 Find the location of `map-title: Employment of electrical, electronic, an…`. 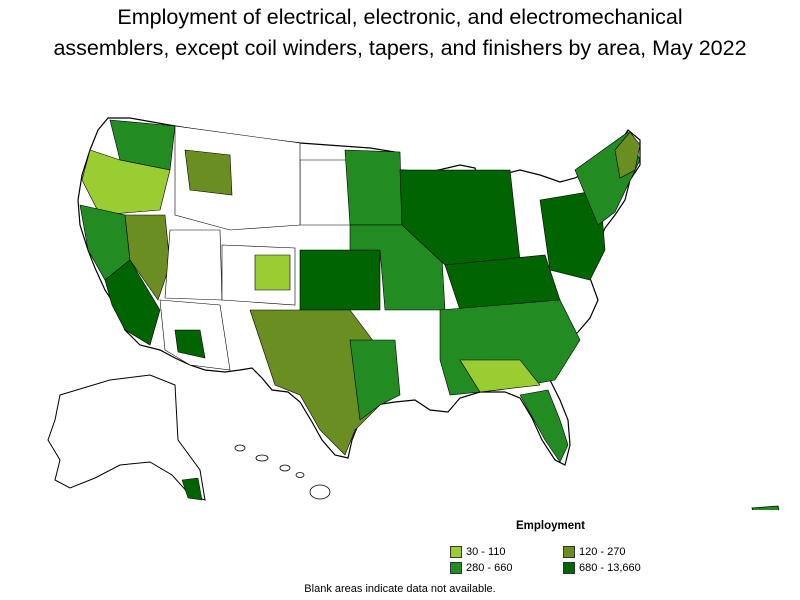

map-title: Employment of electrical, electronic, an… is located at coordinates (400, 33).